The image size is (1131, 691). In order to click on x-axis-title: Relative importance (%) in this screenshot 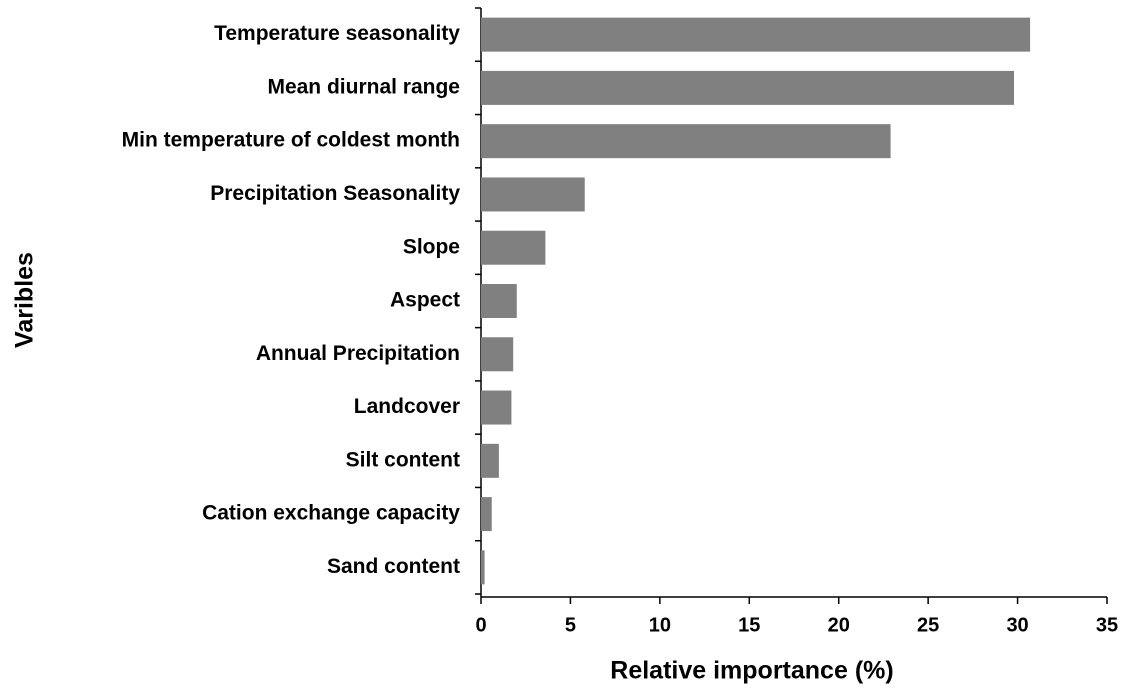, I will do `click(751, 671)`.